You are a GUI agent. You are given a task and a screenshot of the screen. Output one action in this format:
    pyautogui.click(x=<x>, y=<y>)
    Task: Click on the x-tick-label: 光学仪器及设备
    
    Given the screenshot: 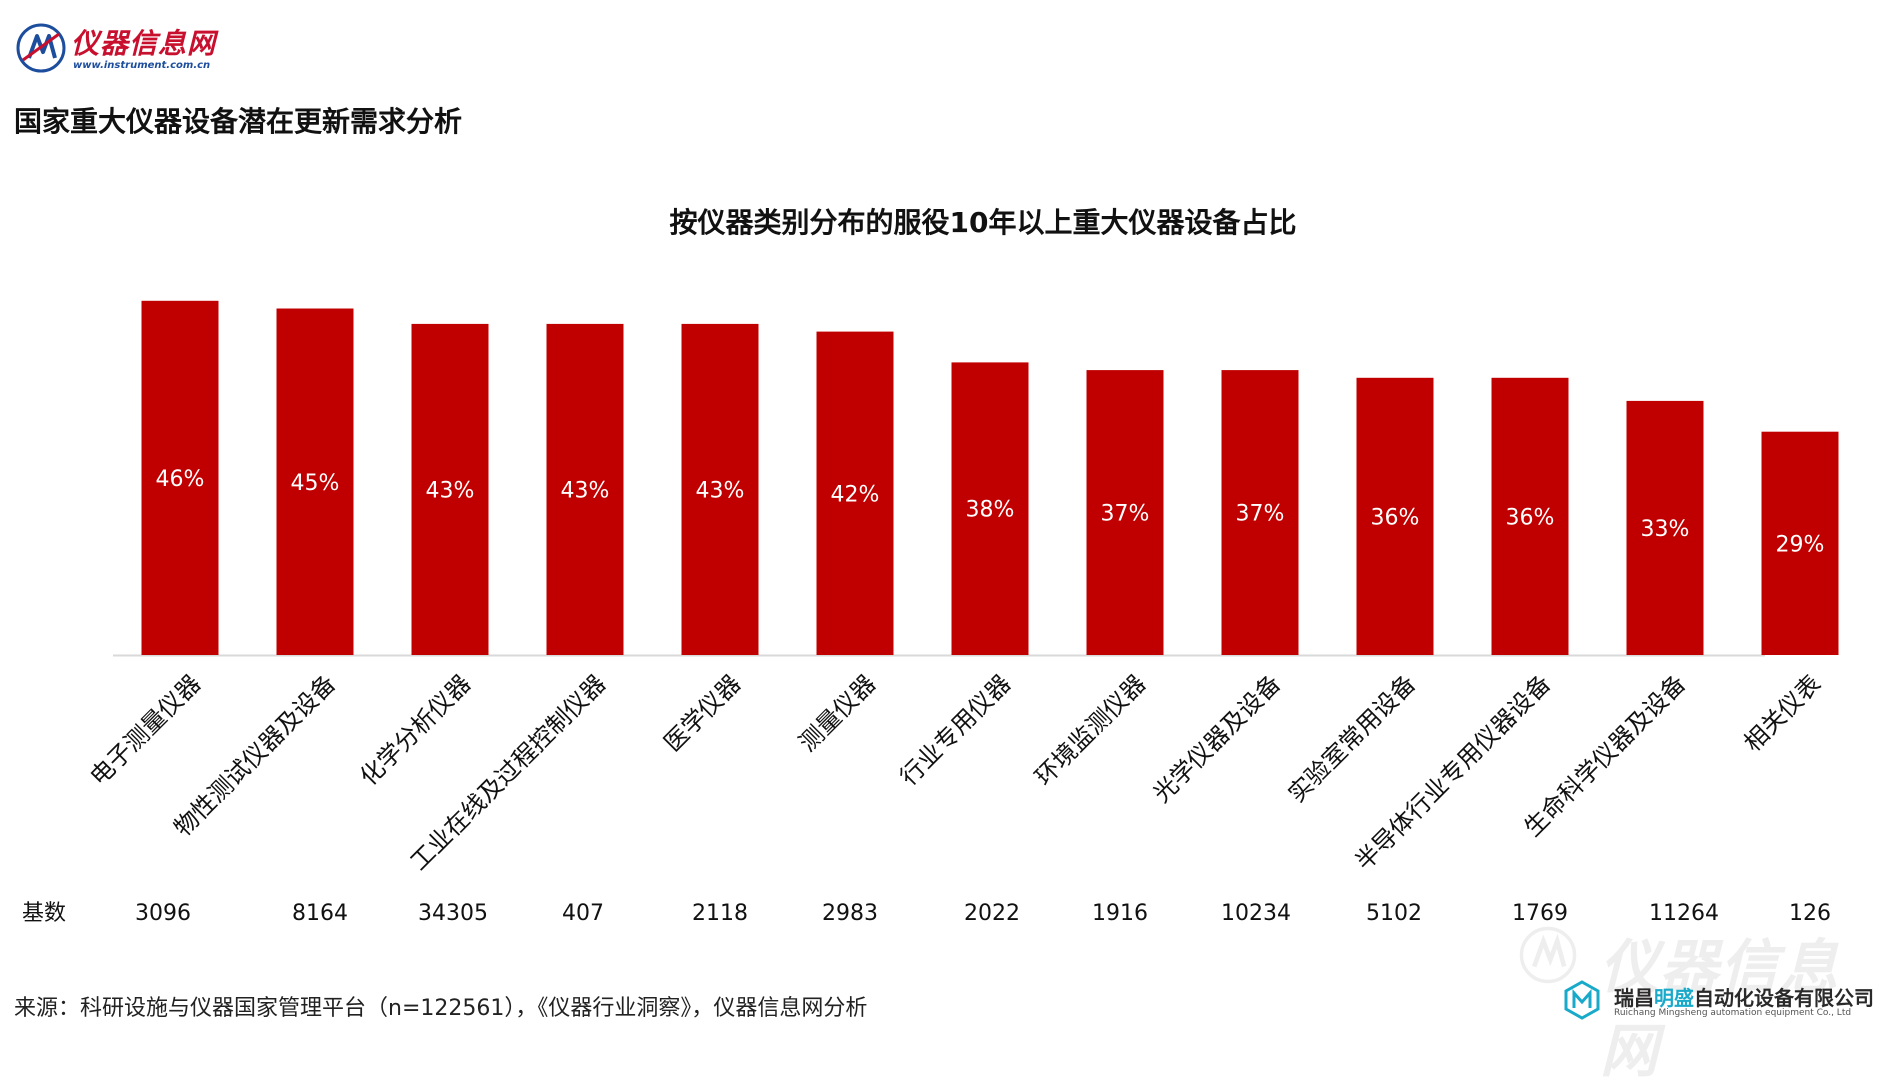 What is the action you would take?
    pyautogui.click(x=1217, y=738)
    